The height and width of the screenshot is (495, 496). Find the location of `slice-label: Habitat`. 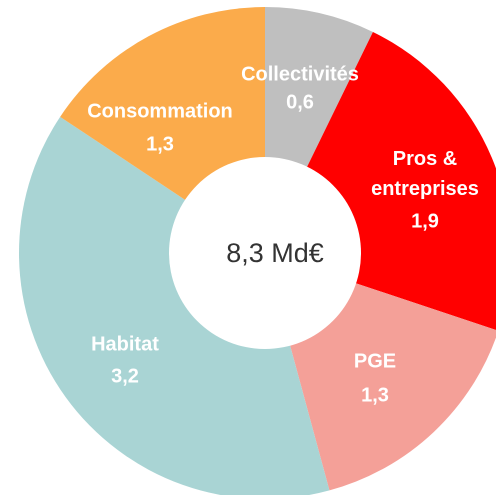

slice-label: Habitat is located at coordinates (125, 344).